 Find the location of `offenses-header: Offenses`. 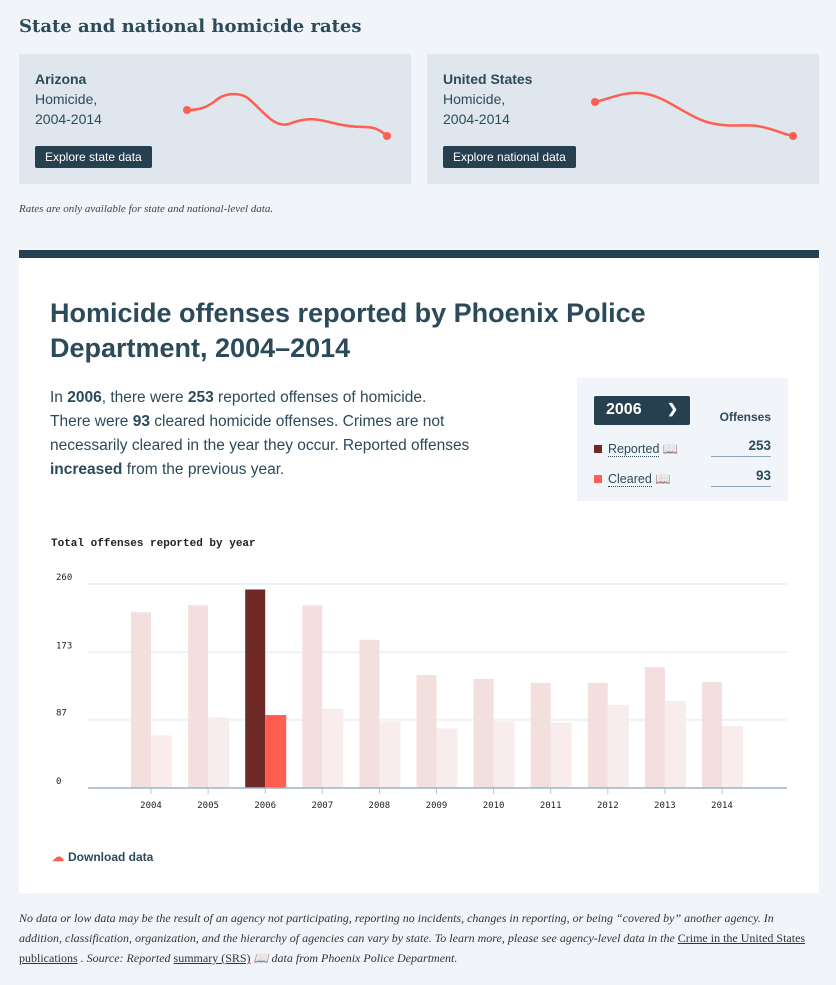

offenses-header: Offenses is located at coordinates (745, 417).